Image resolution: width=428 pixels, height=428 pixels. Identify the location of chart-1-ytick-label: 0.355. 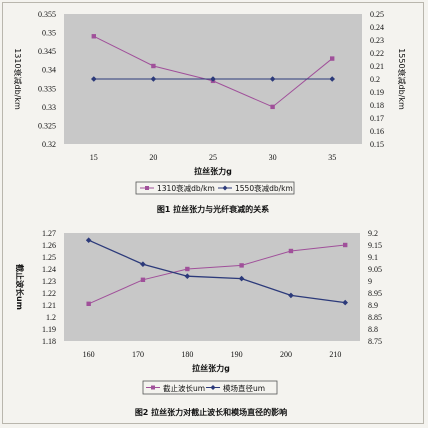
(47, 14).